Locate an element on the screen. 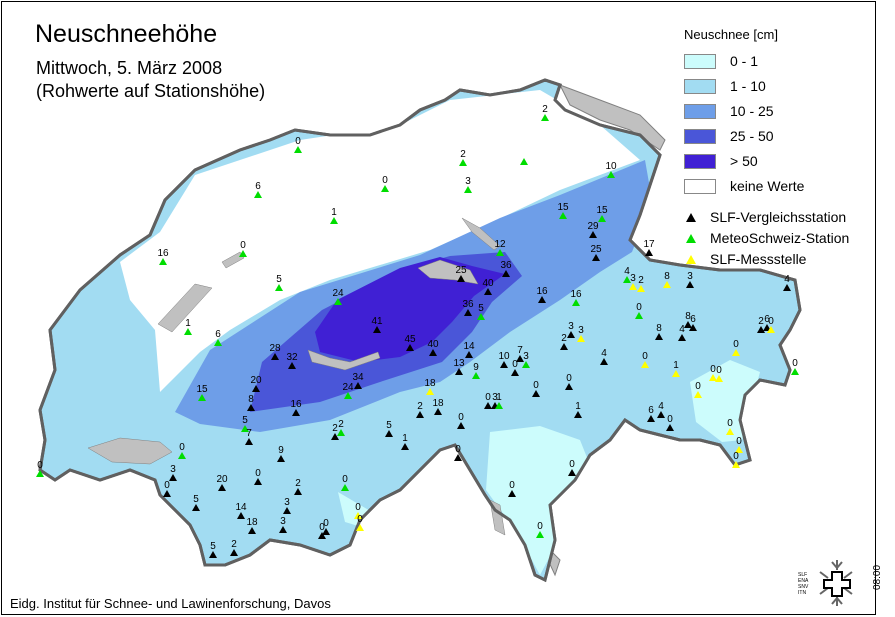 The height and width of the screenshot is (617, 895). legend-item: > 50 is located at coordinates (721, 161).